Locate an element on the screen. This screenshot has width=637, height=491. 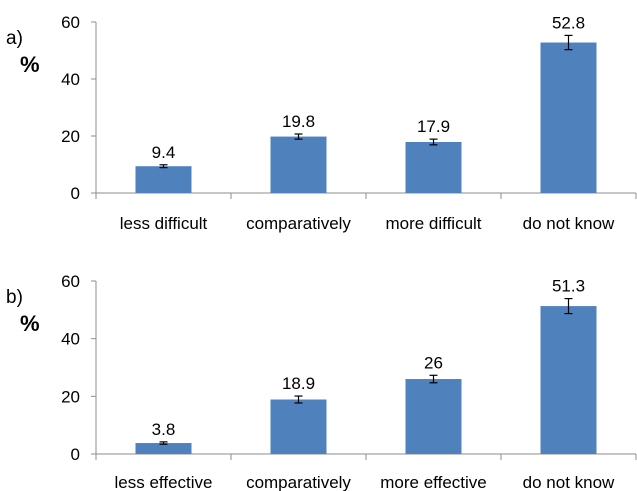
category-label: more effective is located at coordinates (433, 482).